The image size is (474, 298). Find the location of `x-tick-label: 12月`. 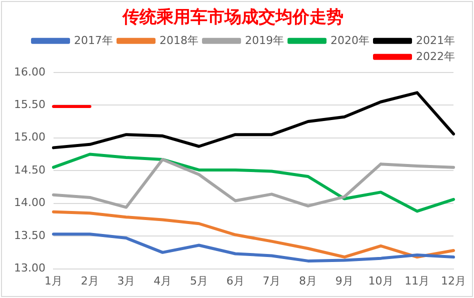

x-tick-label: 12月 is located at coordinates (453, 281).